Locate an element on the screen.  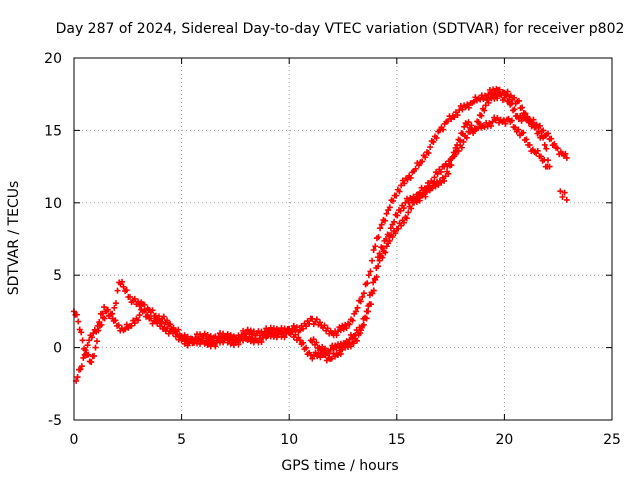
y-tick-label: -5 is located at coordinates (55, 421).